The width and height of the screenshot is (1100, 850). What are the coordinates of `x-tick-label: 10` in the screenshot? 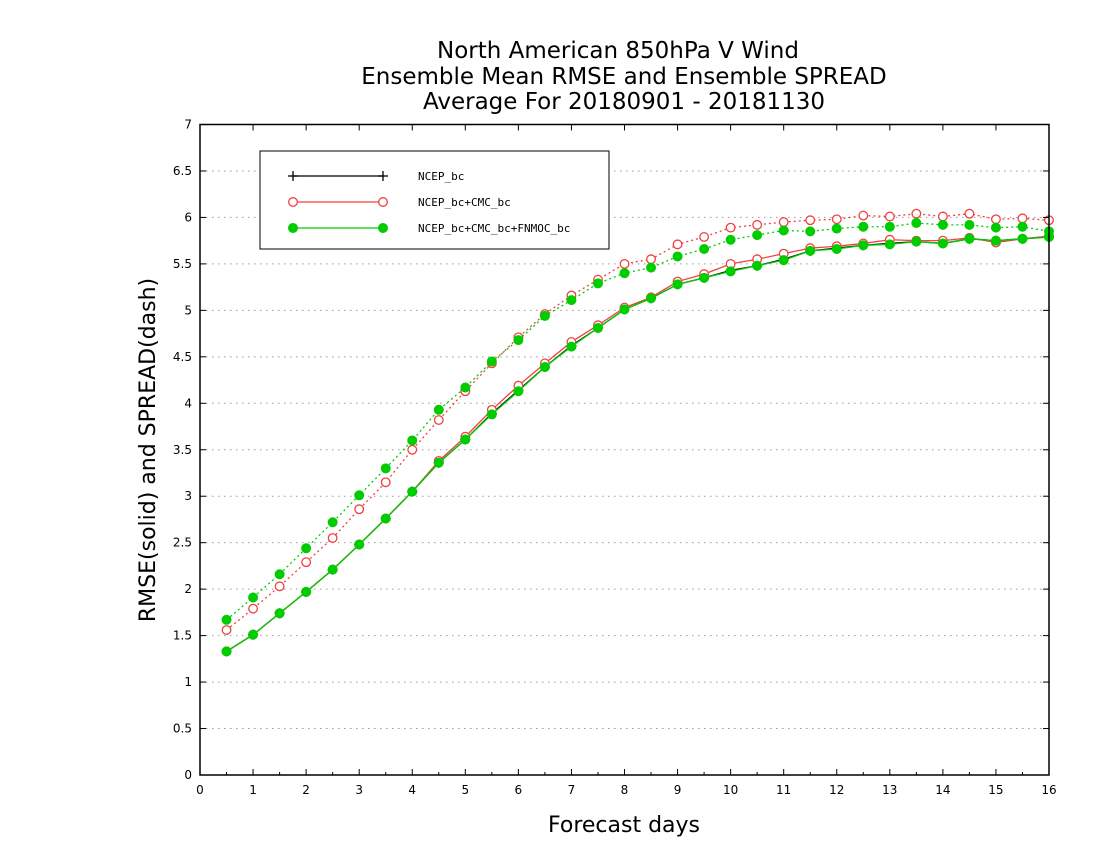 It's located at (730, 790).